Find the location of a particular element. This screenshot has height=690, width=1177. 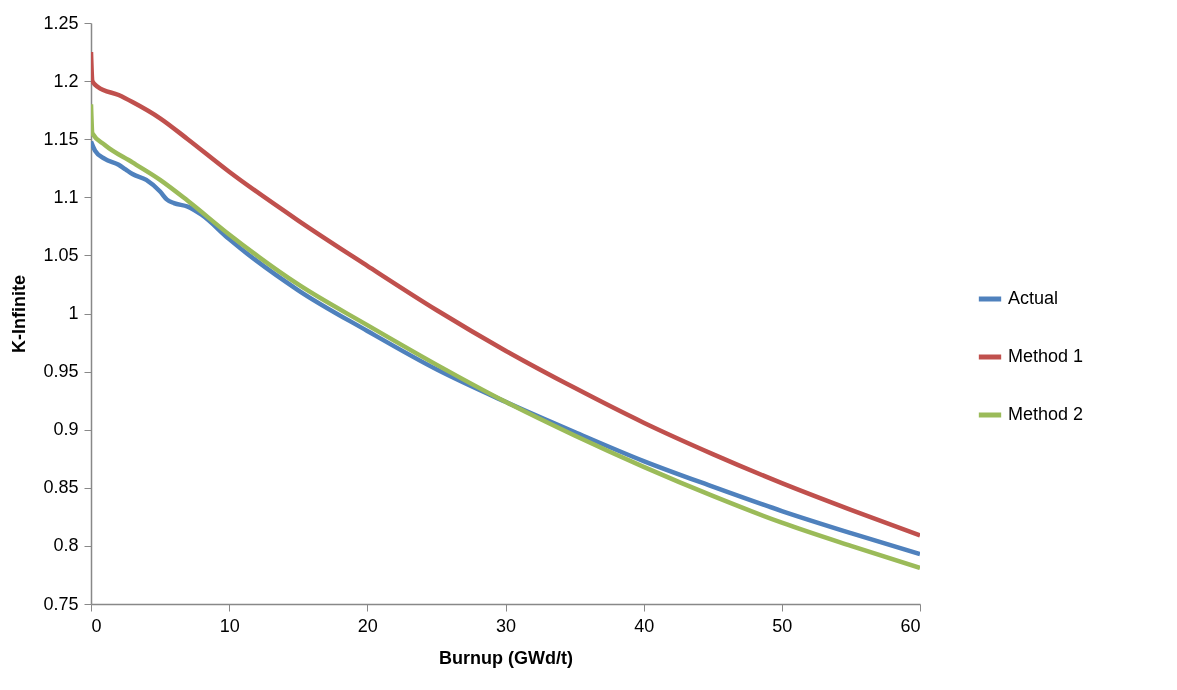

y-tick-label: 0.9 is located at coordinates (66, 429).